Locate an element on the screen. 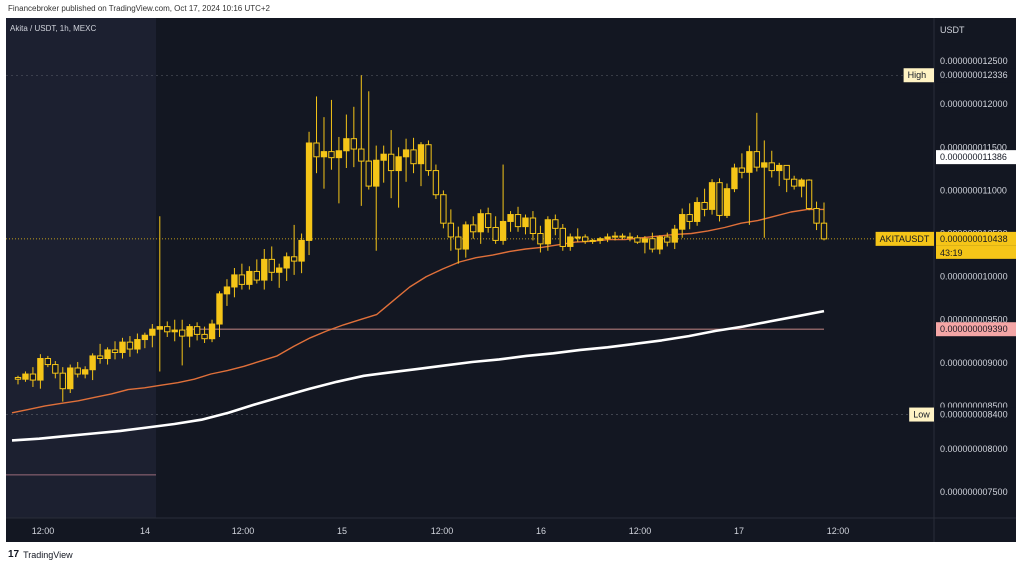 The image size is (1024, 566). level-1-tag-box is located at coordinates (976, 157).